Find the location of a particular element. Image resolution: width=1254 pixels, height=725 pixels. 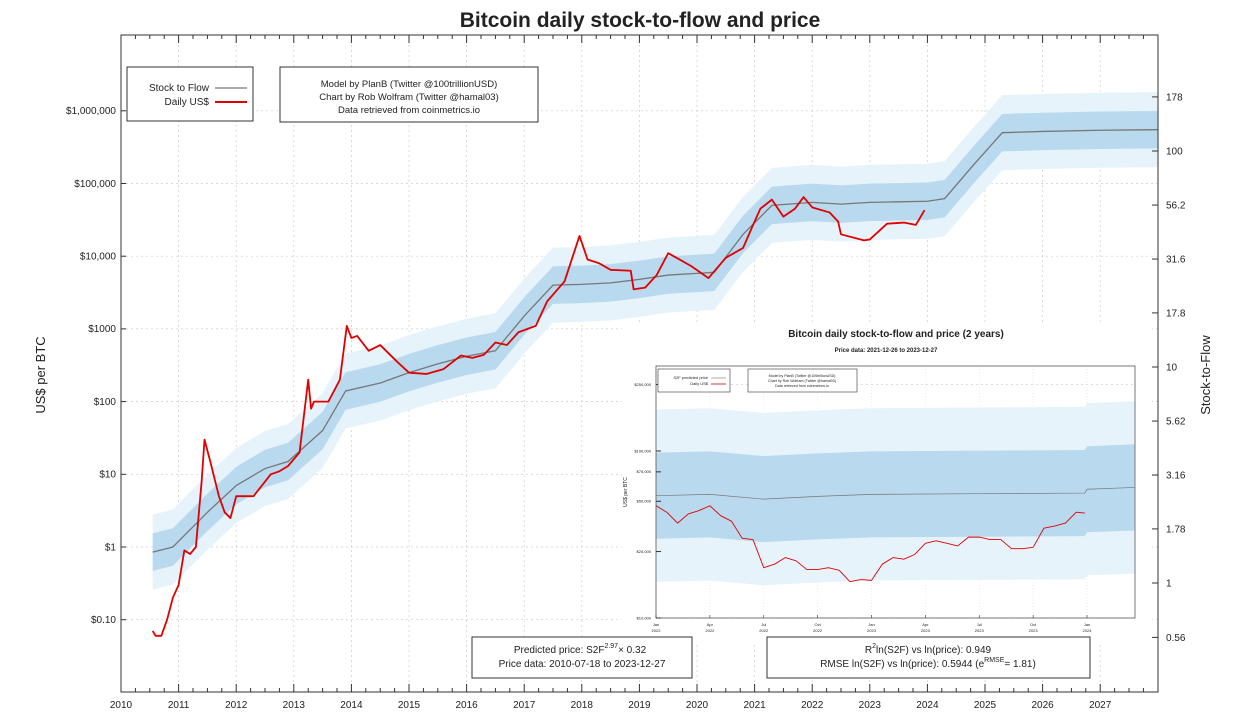

y-tick-label: $25,000 is located at coordinates (644, 551).